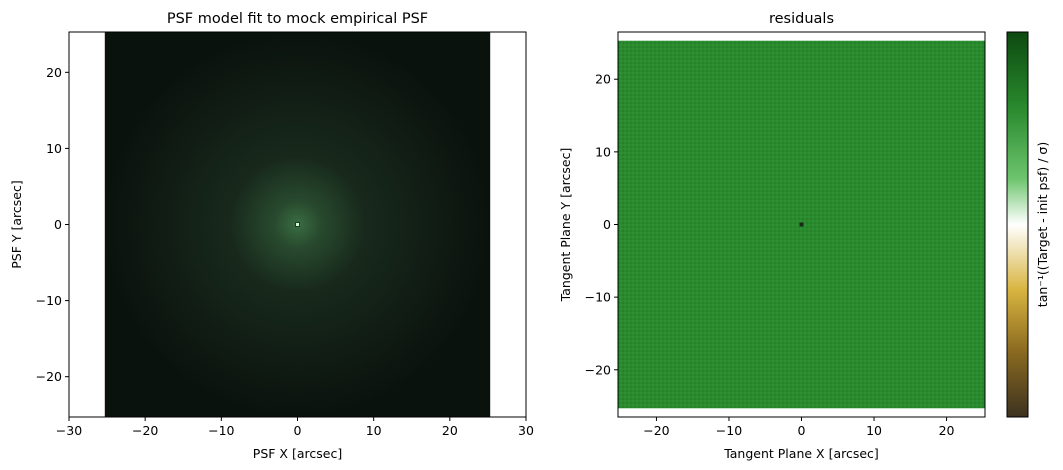 This screenshot has height=470, width=1063. What do you see at coordinates (145, 430) in the screenshot?
I see `left-x-tick-label: −20` at bounding box center [145, 430].